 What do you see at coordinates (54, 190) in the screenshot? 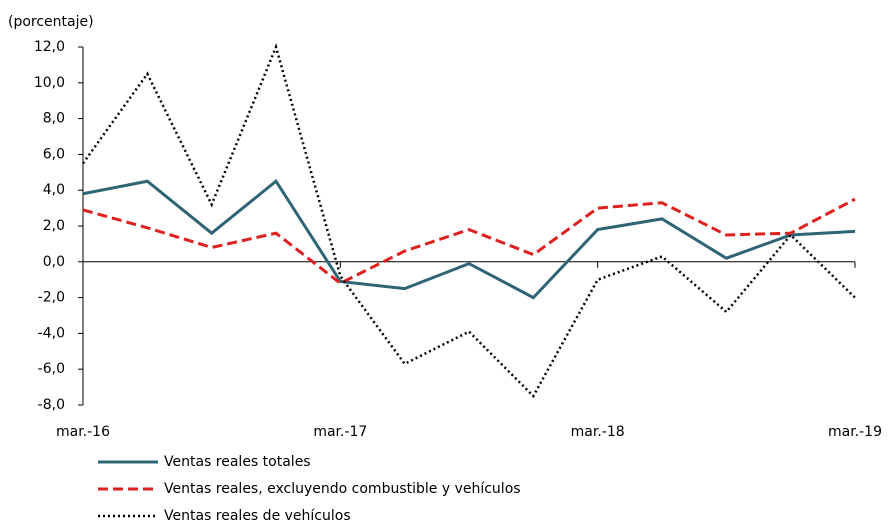
I see `y-tick-label: 4,0` at bounding box center [54, 190].